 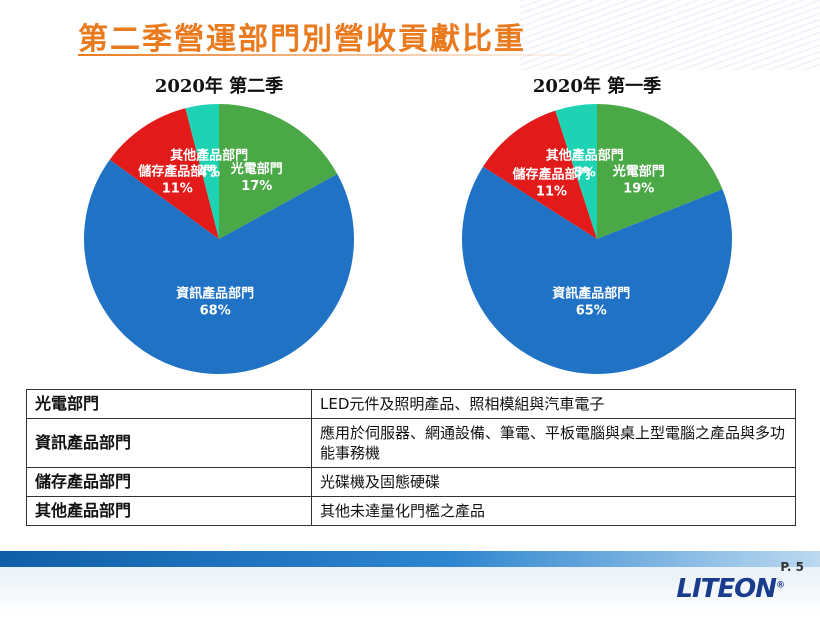 What do you see at coordinates (410, 592) in the screenshot?
I see `footer-background` at bounding box center [410, 592].